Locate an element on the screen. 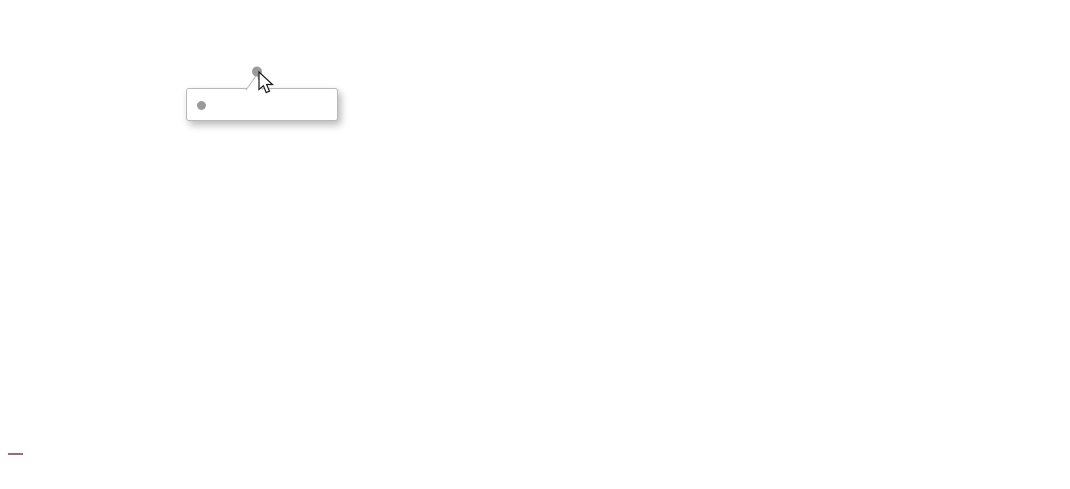 The width and height of the screenshot is (1070, 489). factor-line-swatch-icon is located at coordinates (15, 454).